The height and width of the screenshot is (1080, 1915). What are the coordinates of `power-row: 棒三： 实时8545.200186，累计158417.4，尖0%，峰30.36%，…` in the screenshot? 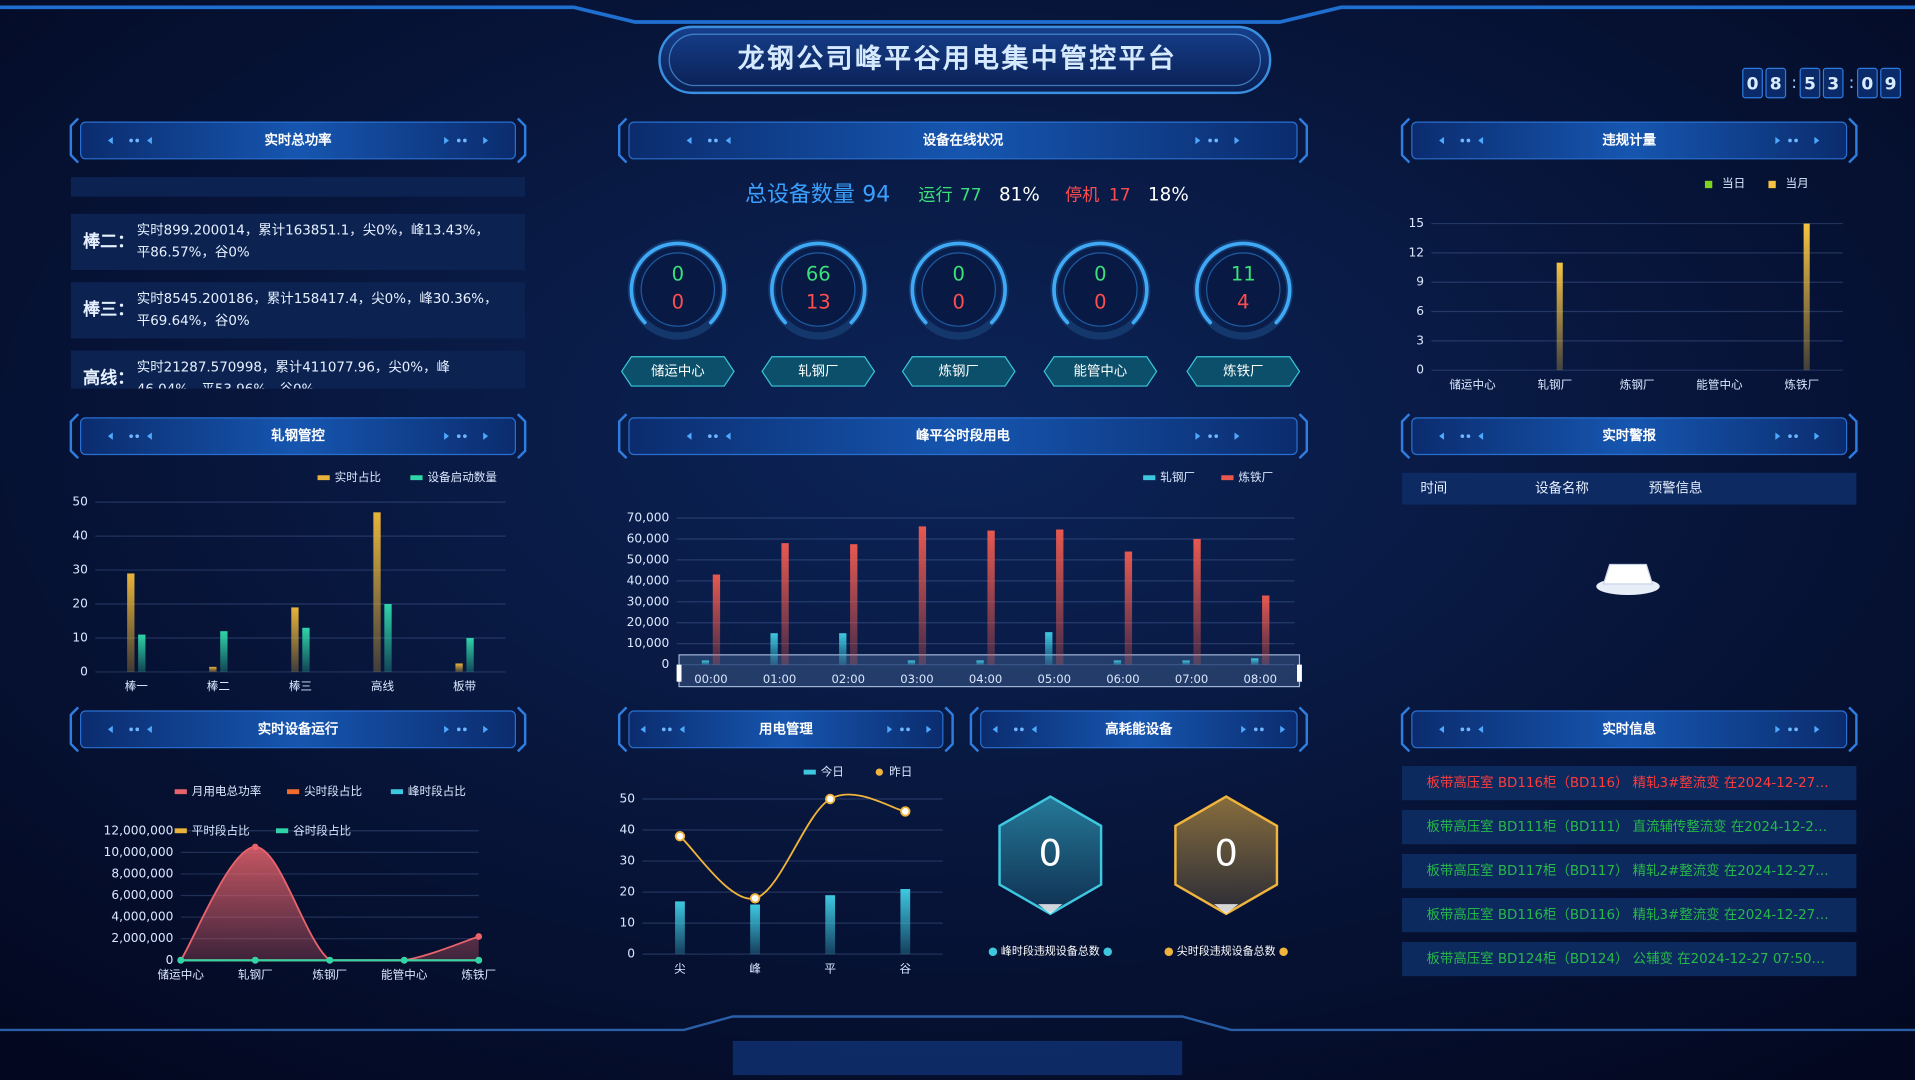 It's located at (298, 310).